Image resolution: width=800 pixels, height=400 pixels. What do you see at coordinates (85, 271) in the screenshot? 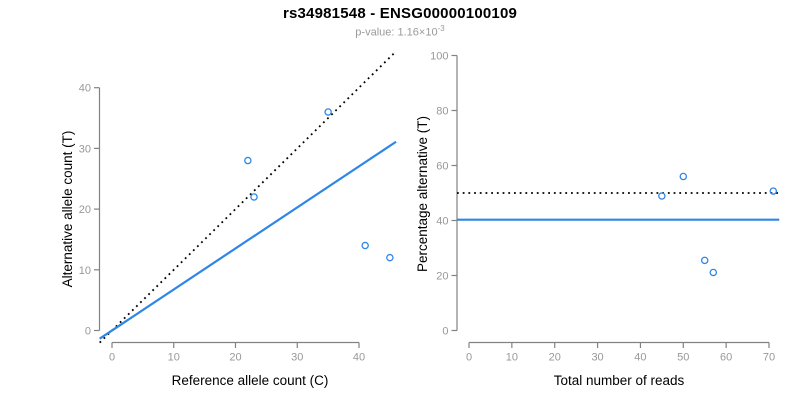
I see `plot-left-y-tick-label: 10` at bounding box center [85, 271].